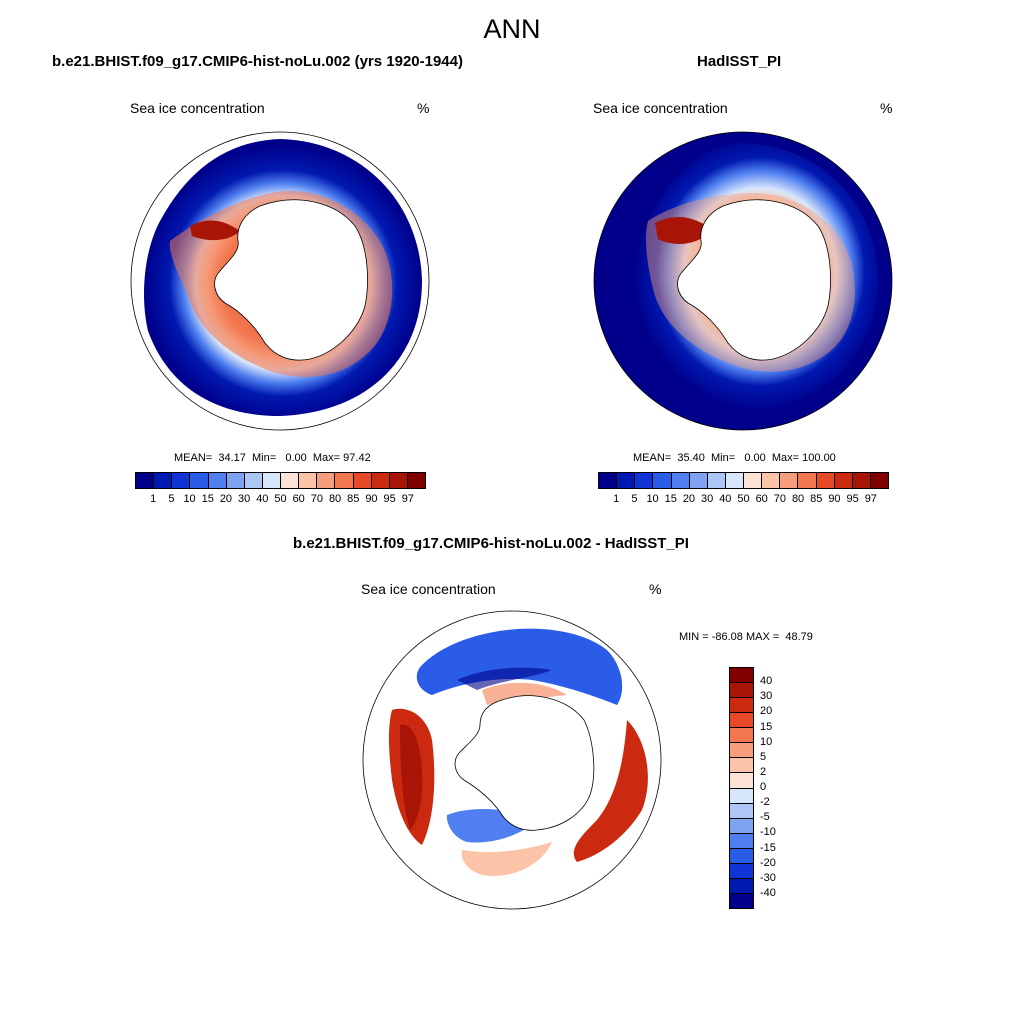 This screenshot has width=1024, height=1024. I want to click on panel1-polar-map, so click(280, 281).